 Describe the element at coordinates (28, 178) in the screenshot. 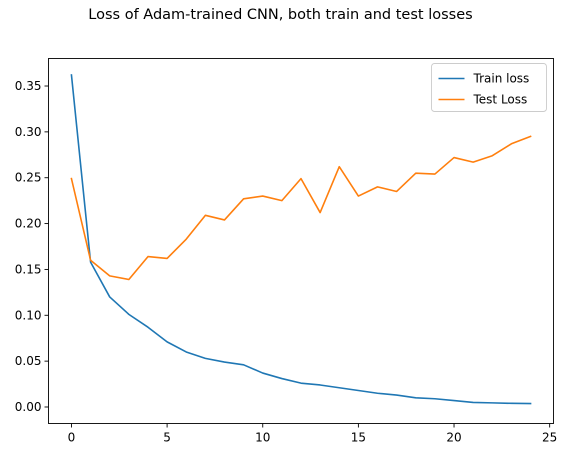

I see `y-tick-label: 0.25` at that location.